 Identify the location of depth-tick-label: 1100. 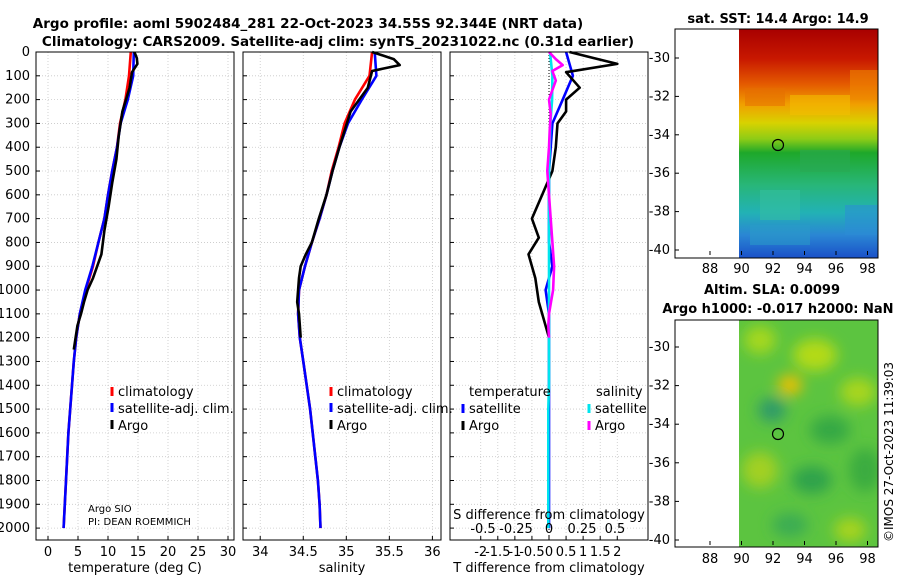
(15, 314).